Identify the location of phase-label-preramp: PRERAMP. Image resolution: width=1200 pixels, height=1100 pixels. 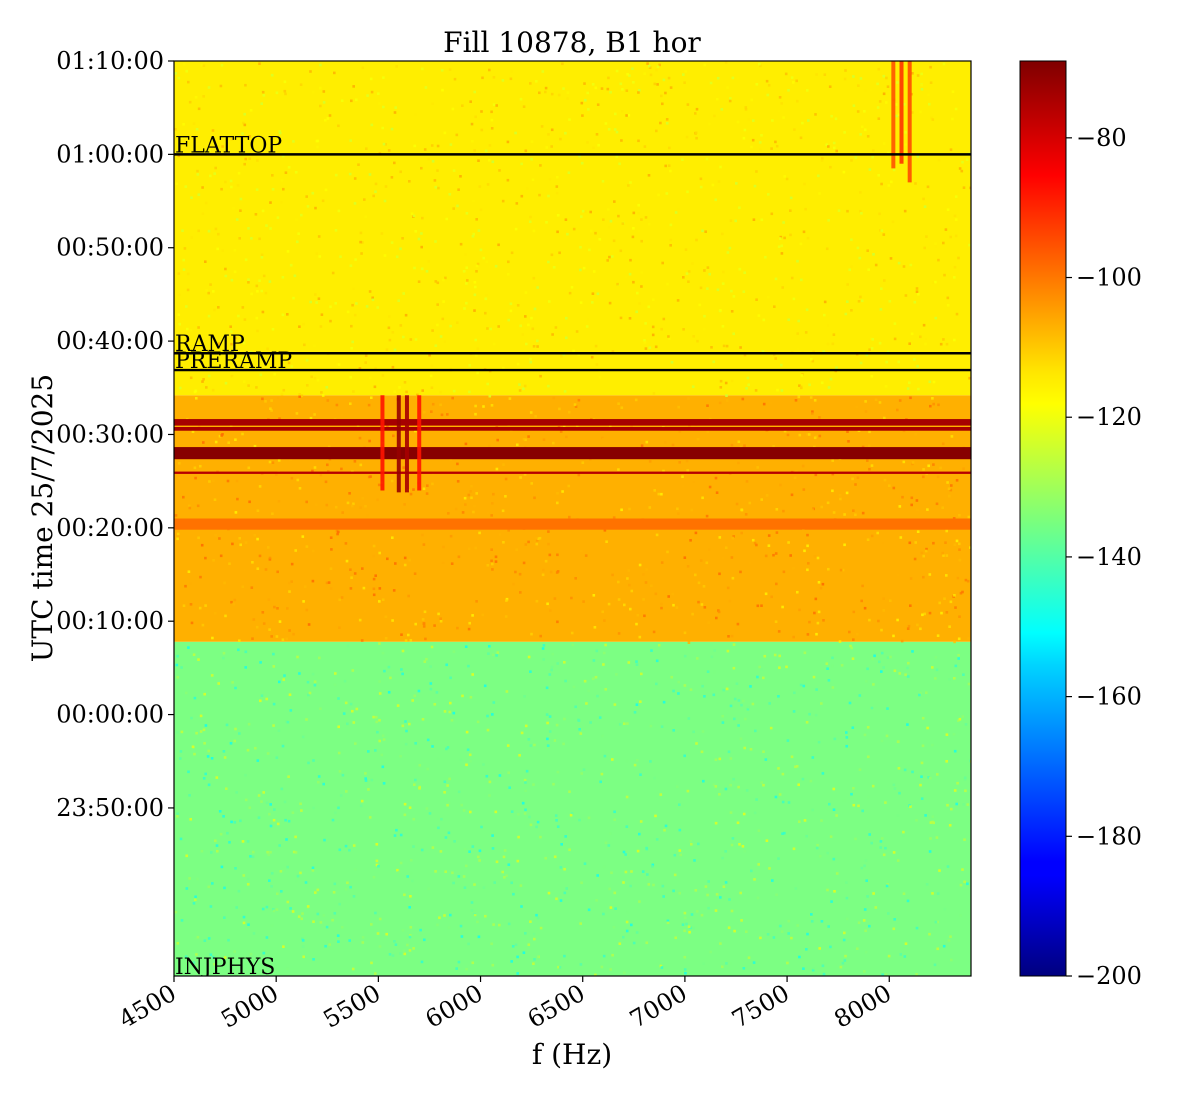
(233, 361).